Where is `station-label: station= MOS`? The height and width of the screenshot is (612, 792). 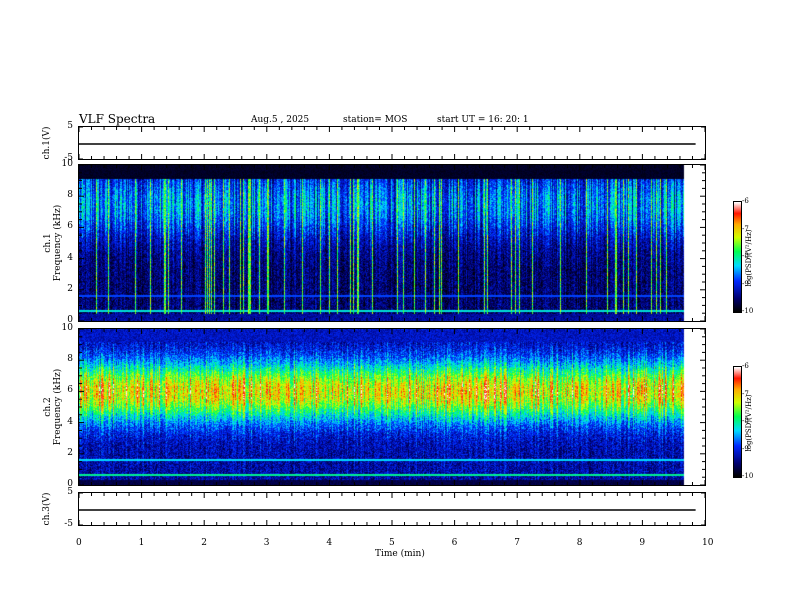 station-label: station= MOS is located at coordinates (375, 120).